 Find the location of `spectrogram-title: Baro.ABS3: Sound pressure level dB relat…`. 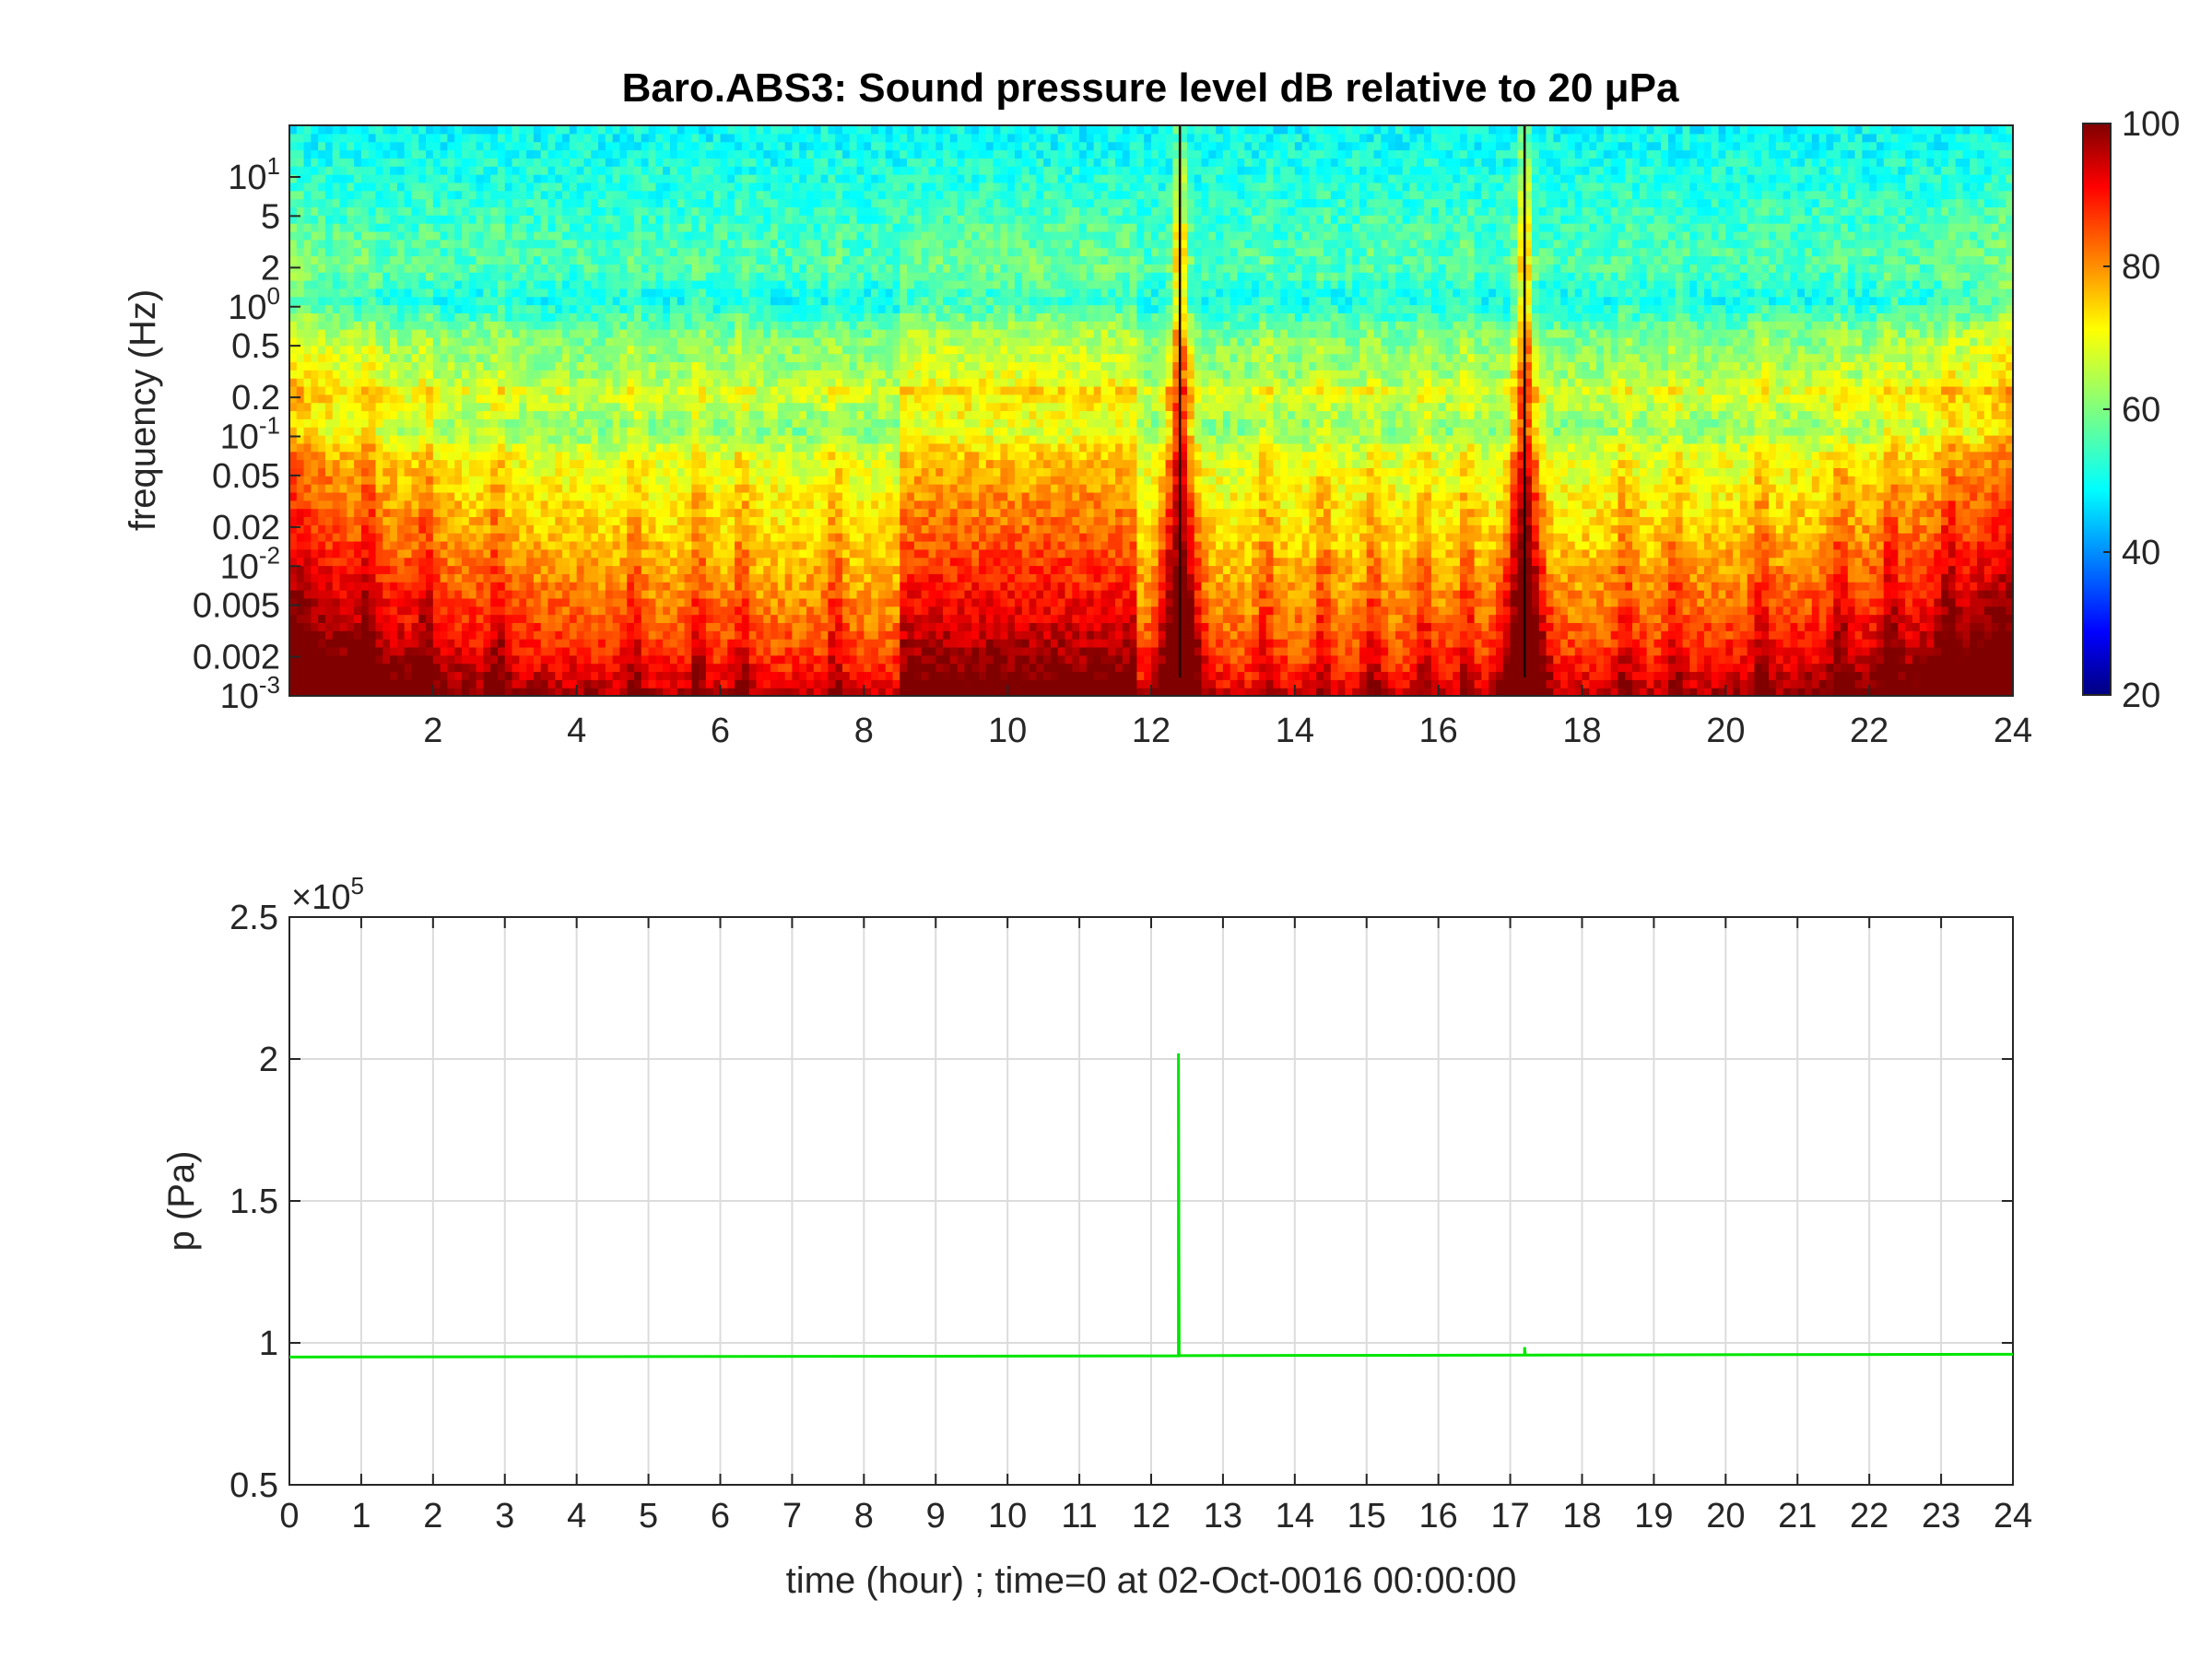

spectrogram-title: Baro.ABS3: Sound pressure level dB relat… is located at coordinates (1150, 88).